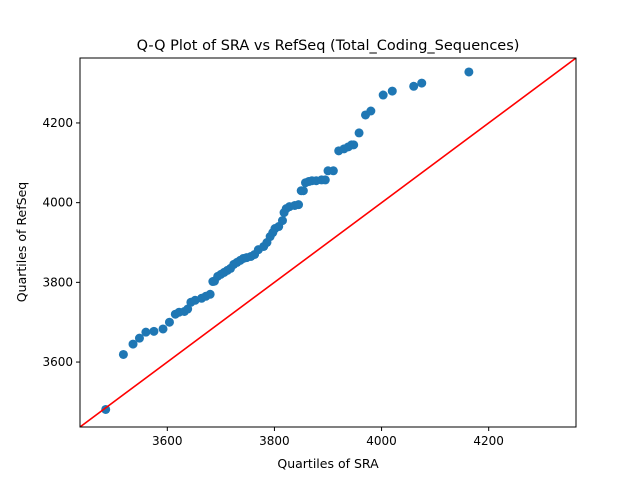  What do you see at coordinates (488, 441) in the screenshot?
I see `x-tick-label: 4200` at bounding box center [488, 441].